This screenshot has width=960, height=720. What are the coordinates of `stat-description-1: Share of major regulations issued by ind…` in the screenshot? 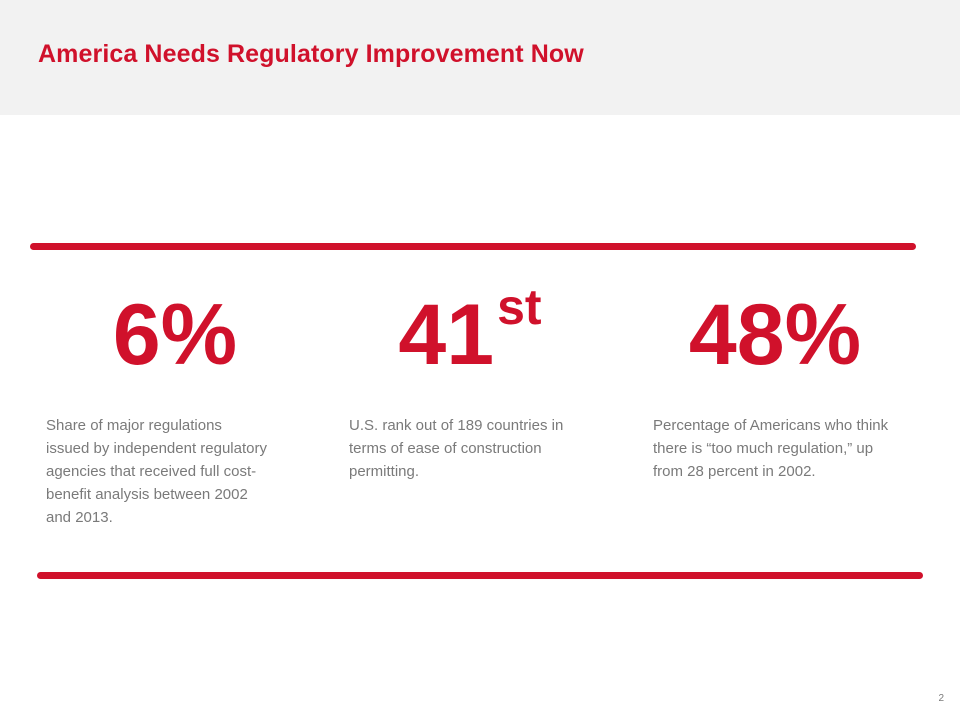 It's located at (156, 471).